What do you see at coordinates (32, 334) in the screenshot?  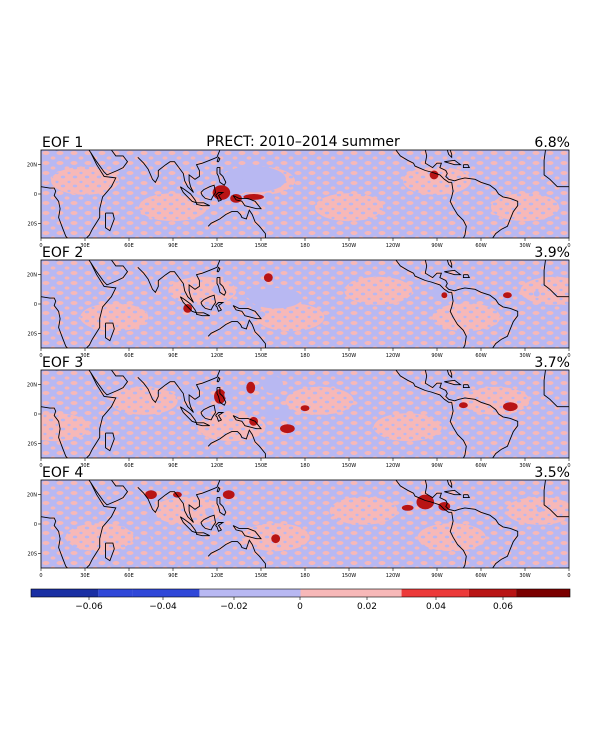 I see `lat-tick-label: 20S` at bounding box center [32, 334].